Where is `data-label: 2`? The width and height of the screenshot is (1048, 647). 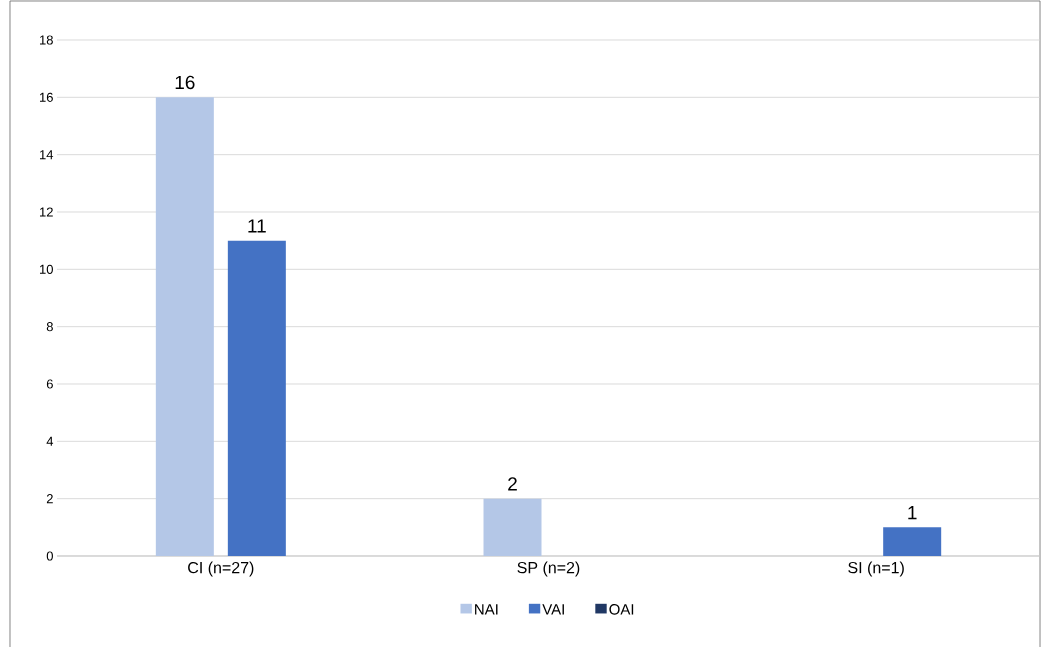
data-label: 2 is located at coordinates (512, 484).